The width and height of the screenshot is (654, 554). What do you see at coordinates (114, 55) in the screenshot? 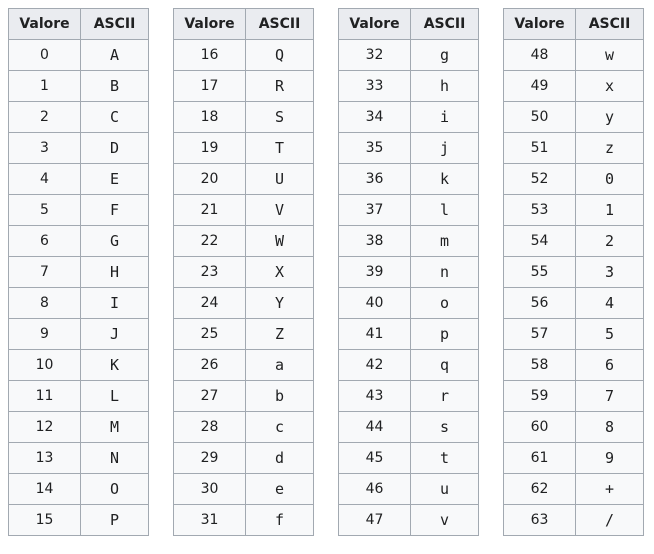
I see `ascii-cell: A` at bounding box center [114, 55].